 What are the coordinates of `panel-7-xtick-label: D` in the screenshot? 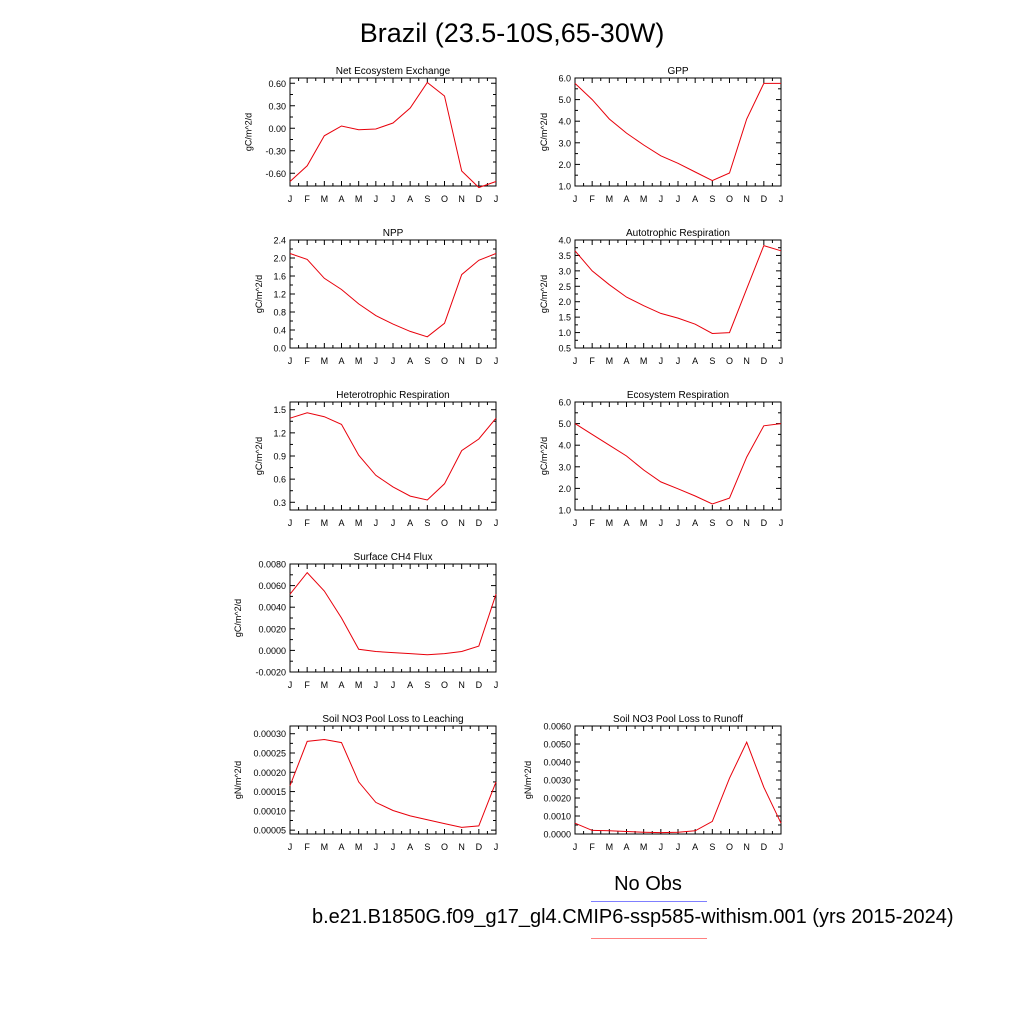 It's located at (479, 685).